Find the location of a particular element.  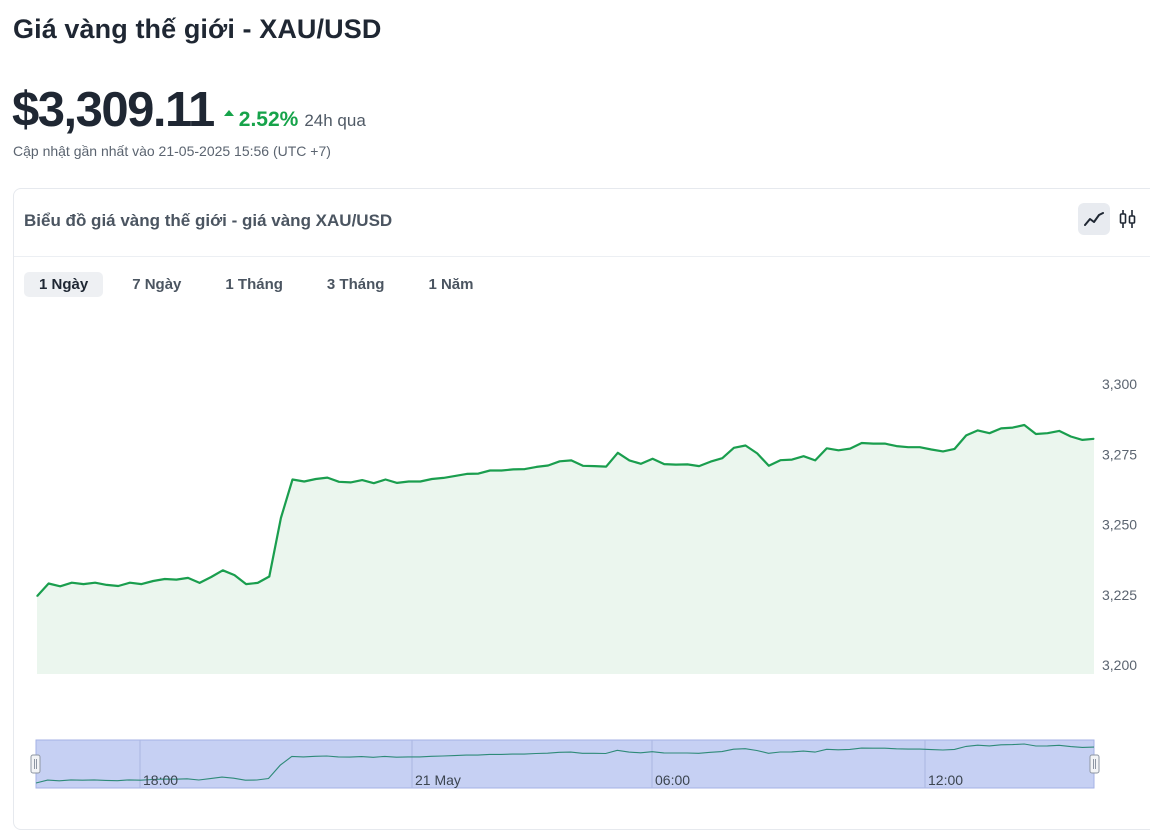

change-period: 24h qua is located at coordinates (335, 120).